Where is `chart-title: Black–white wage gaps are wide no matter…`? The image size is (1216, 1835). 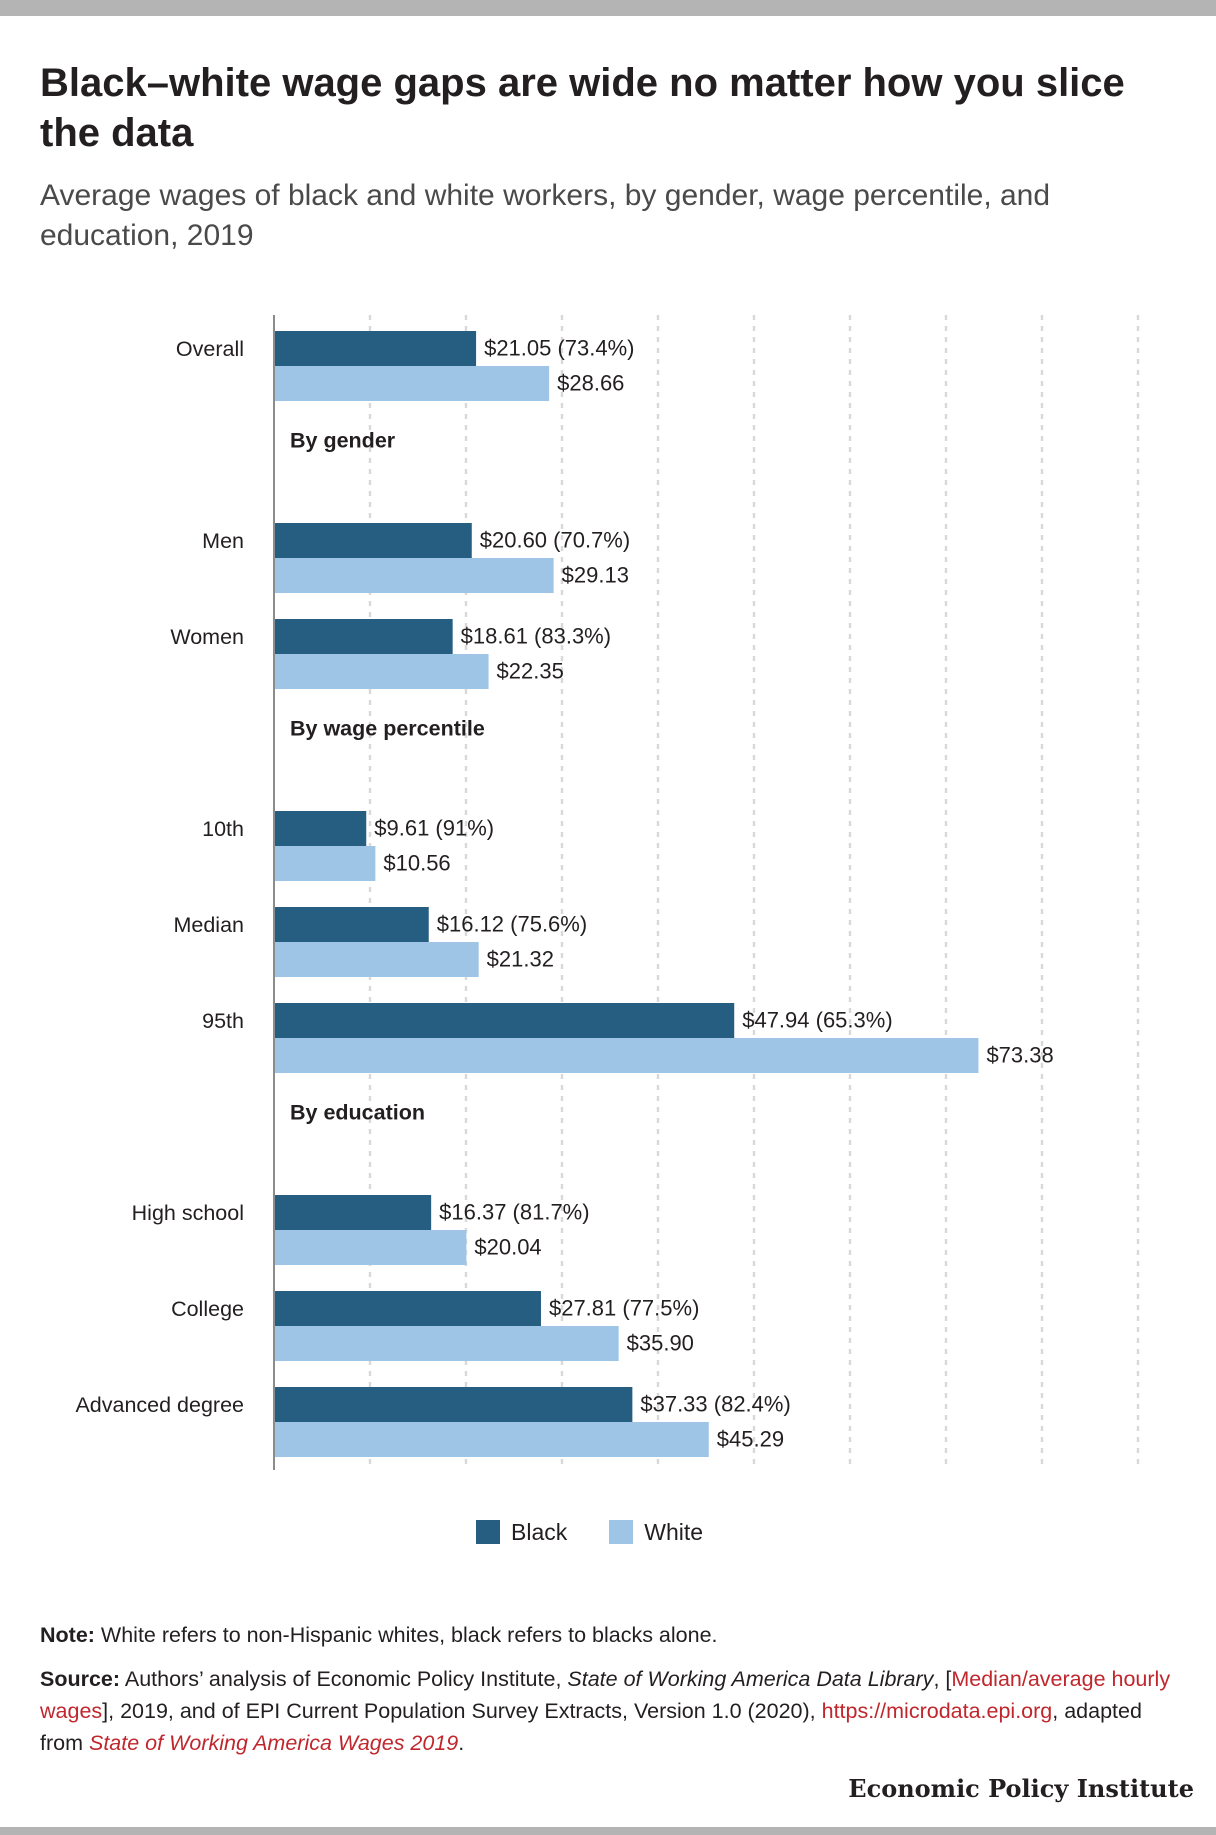
chart-title: Black–white wage gaps are wide no matter… is located at coordinates (582, 108).